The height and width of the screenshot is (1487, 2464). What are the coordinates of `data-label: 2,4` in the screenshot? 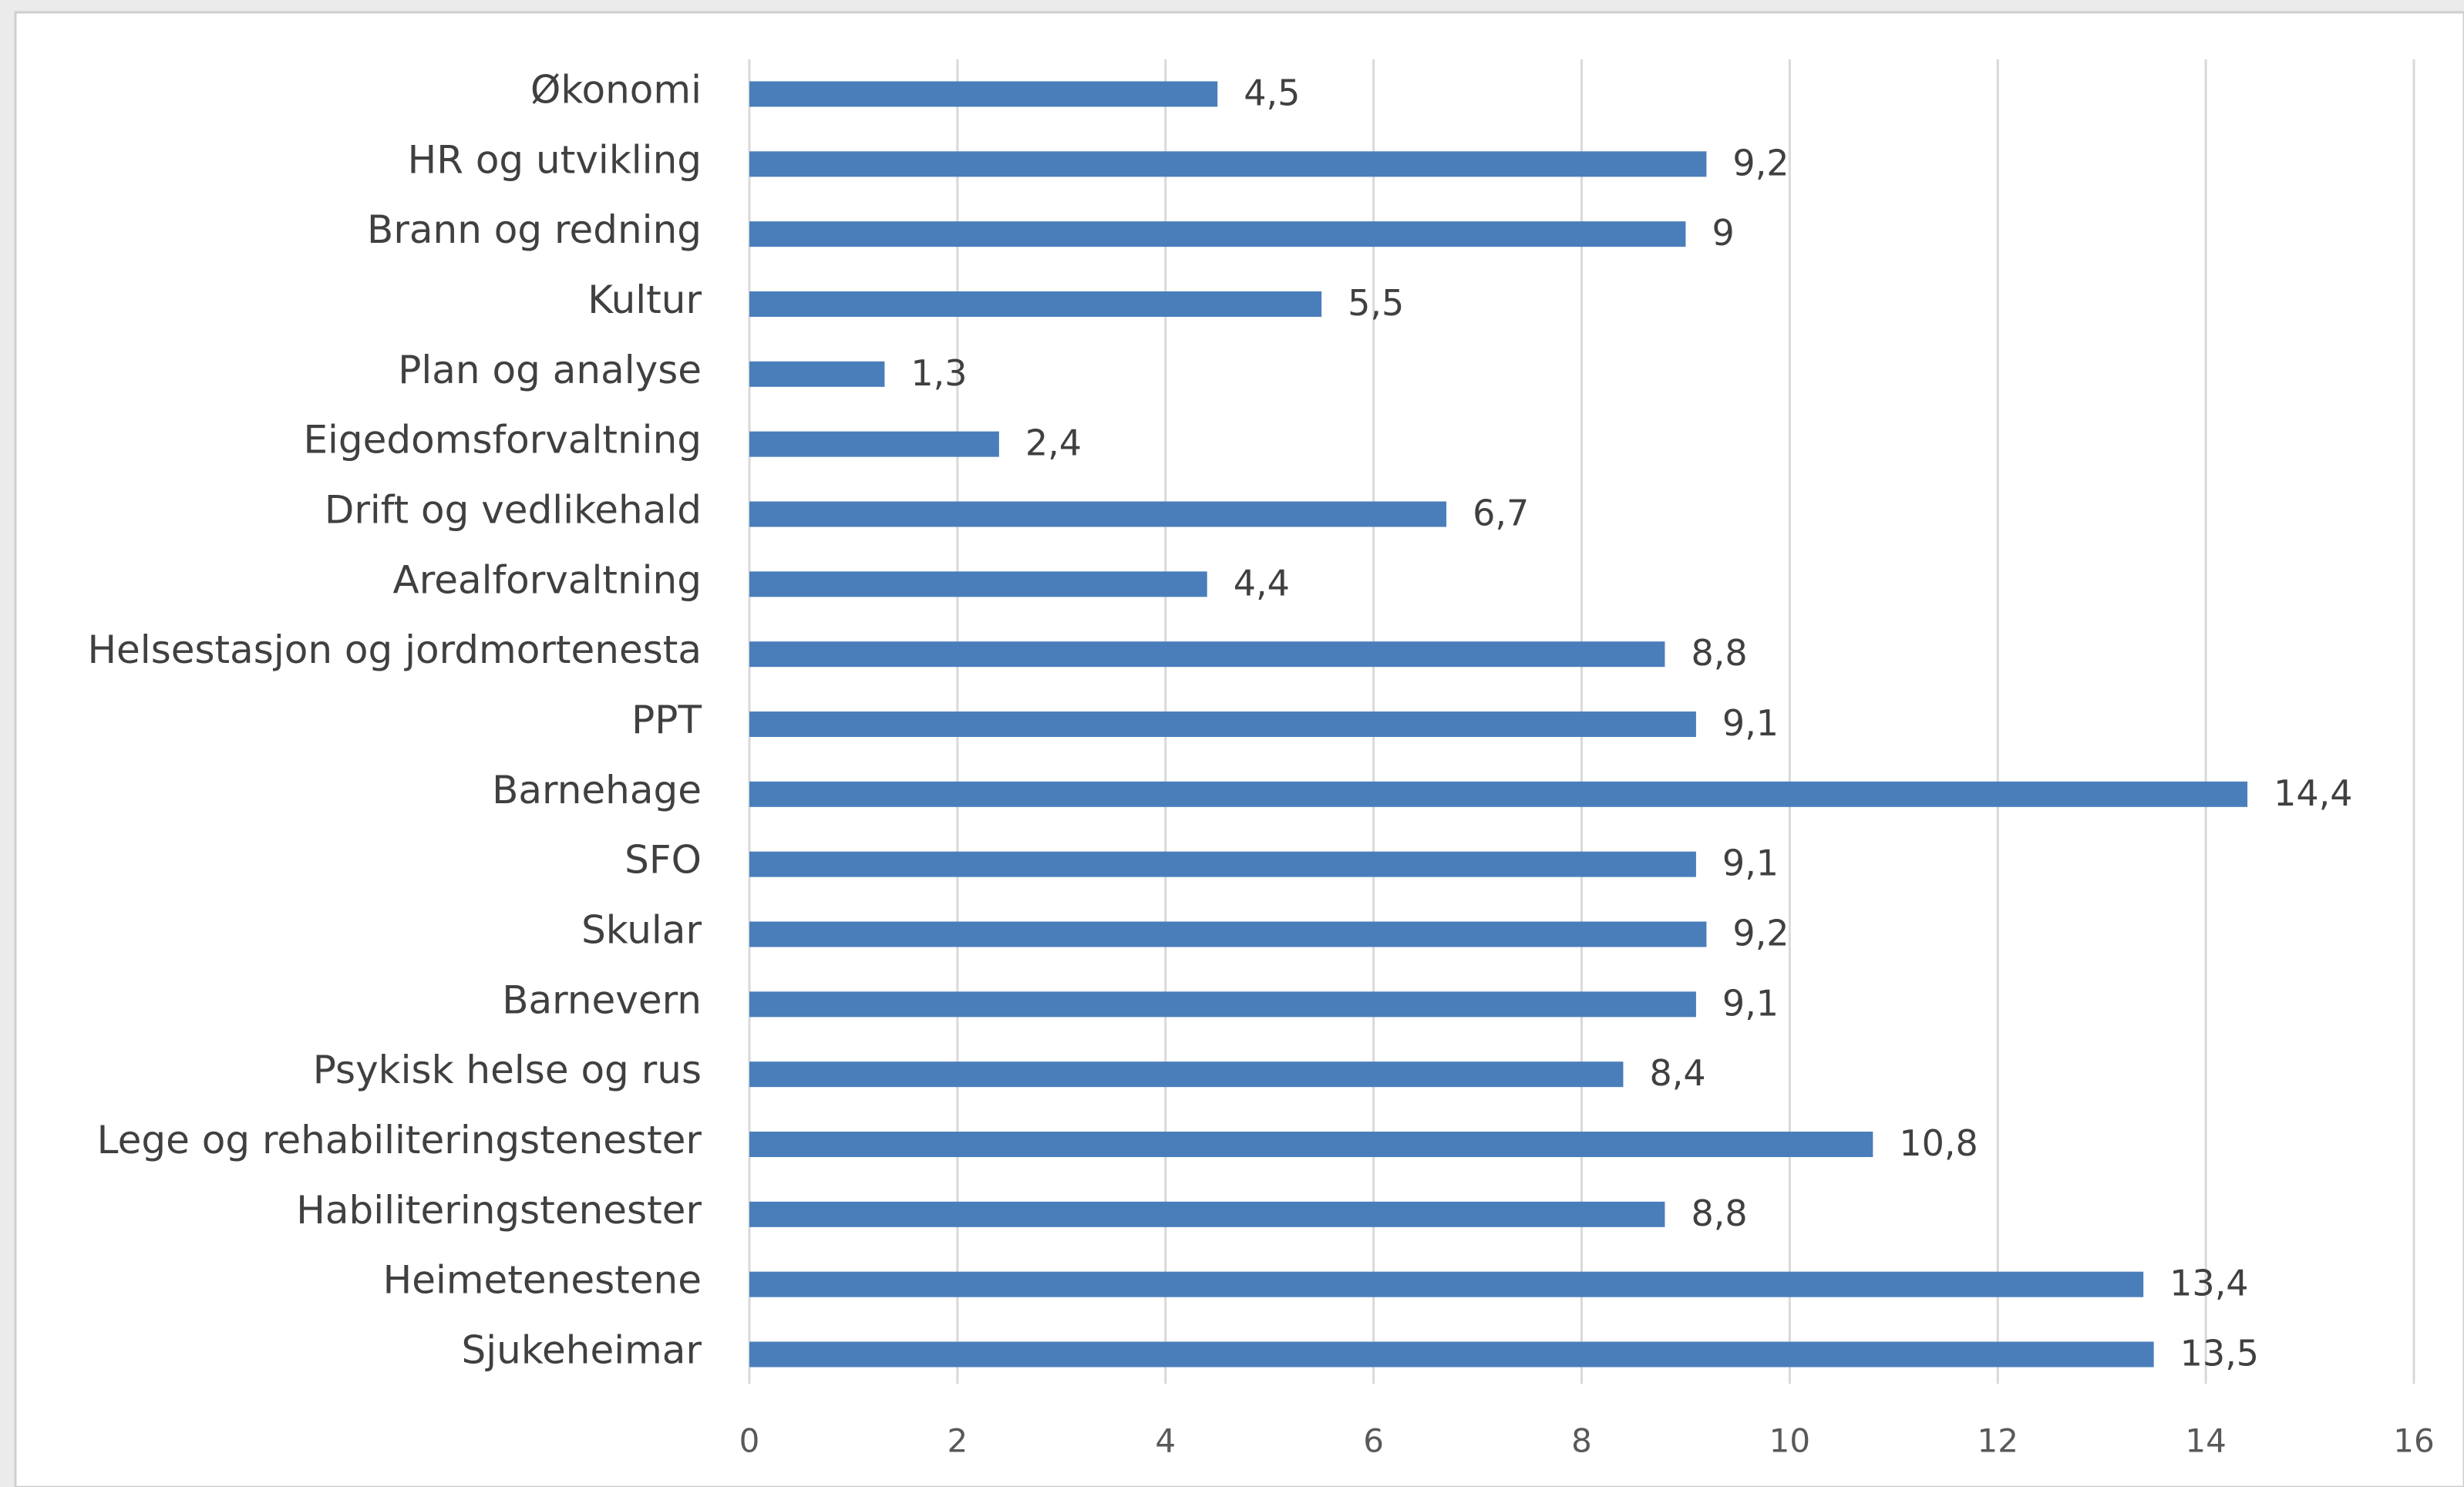 It's located at (1053, 443).